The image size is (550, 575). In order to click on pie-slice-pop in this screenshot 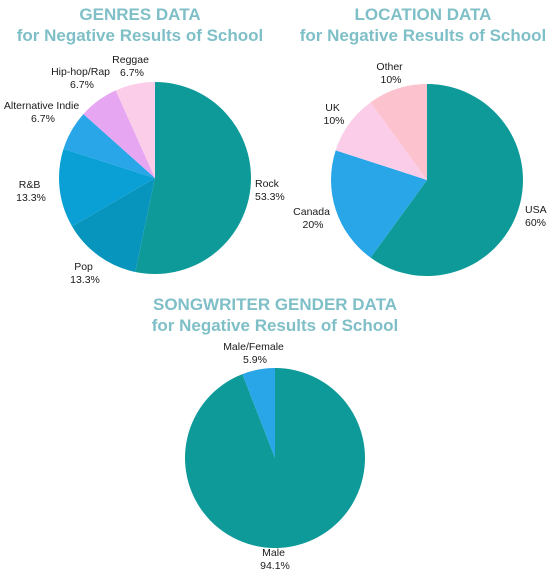, I will do `click(113, 225)`.